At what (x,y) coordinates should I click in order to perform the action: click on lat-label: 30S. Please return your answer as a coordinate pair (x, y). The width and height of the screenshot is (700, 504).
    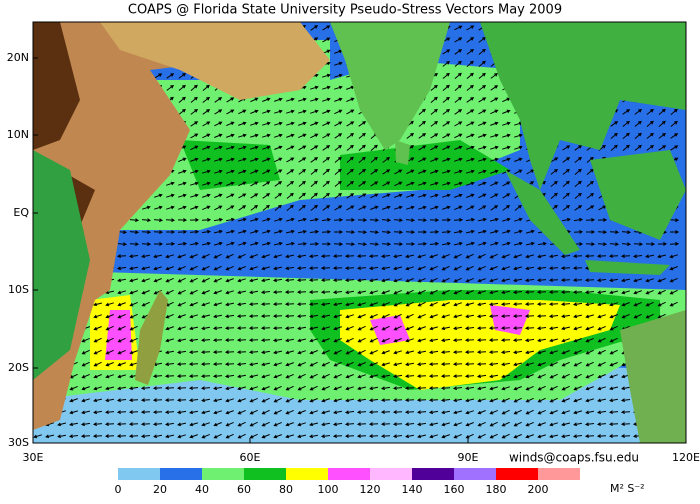
    Looking at the image, I should click on (18, 442).